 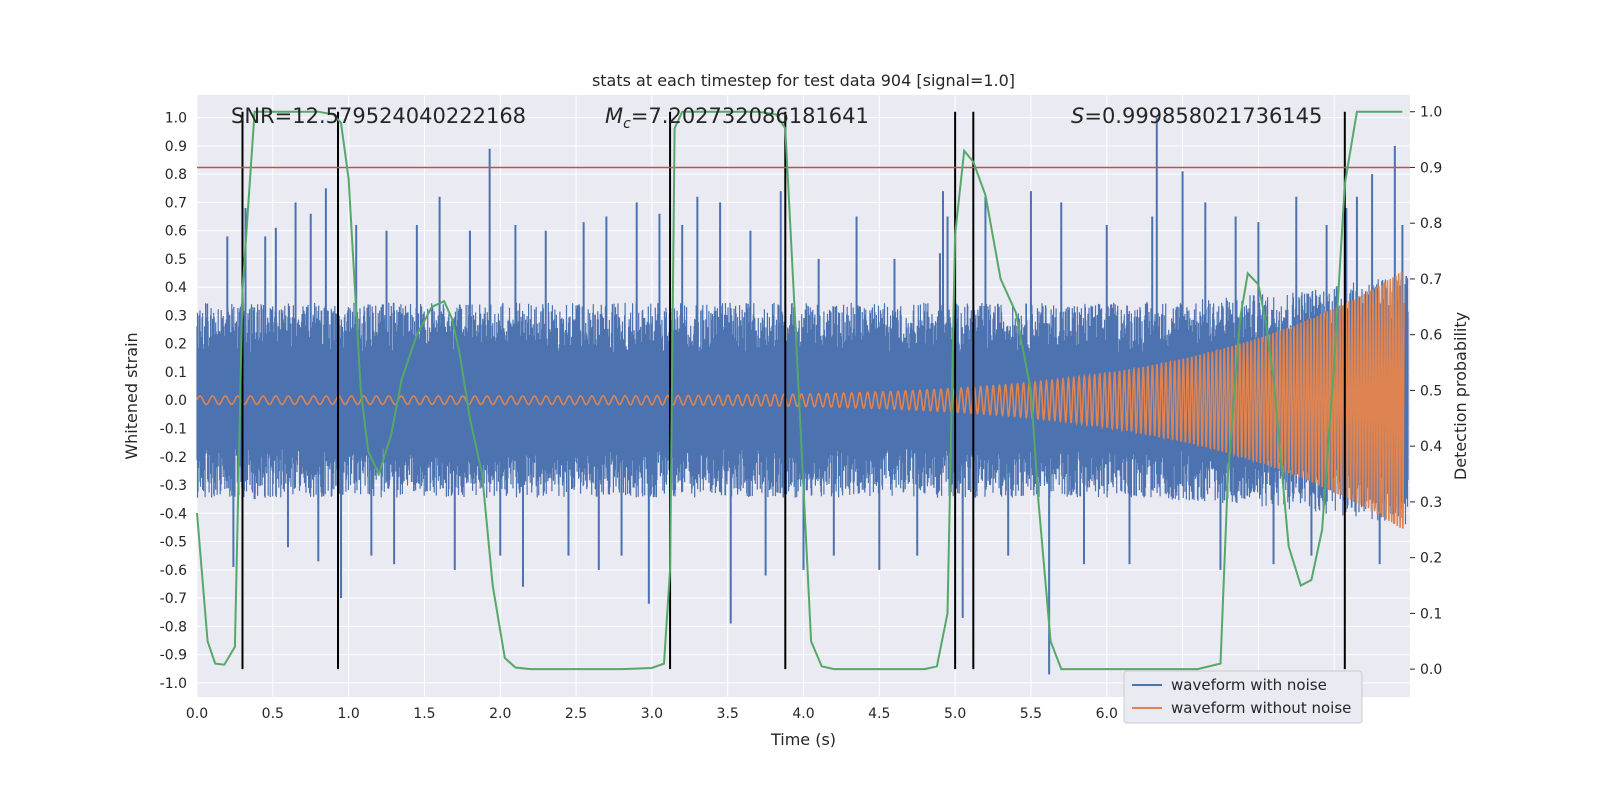 I want to click on y-tick-label: -0.1, so click(x=173, y=430).